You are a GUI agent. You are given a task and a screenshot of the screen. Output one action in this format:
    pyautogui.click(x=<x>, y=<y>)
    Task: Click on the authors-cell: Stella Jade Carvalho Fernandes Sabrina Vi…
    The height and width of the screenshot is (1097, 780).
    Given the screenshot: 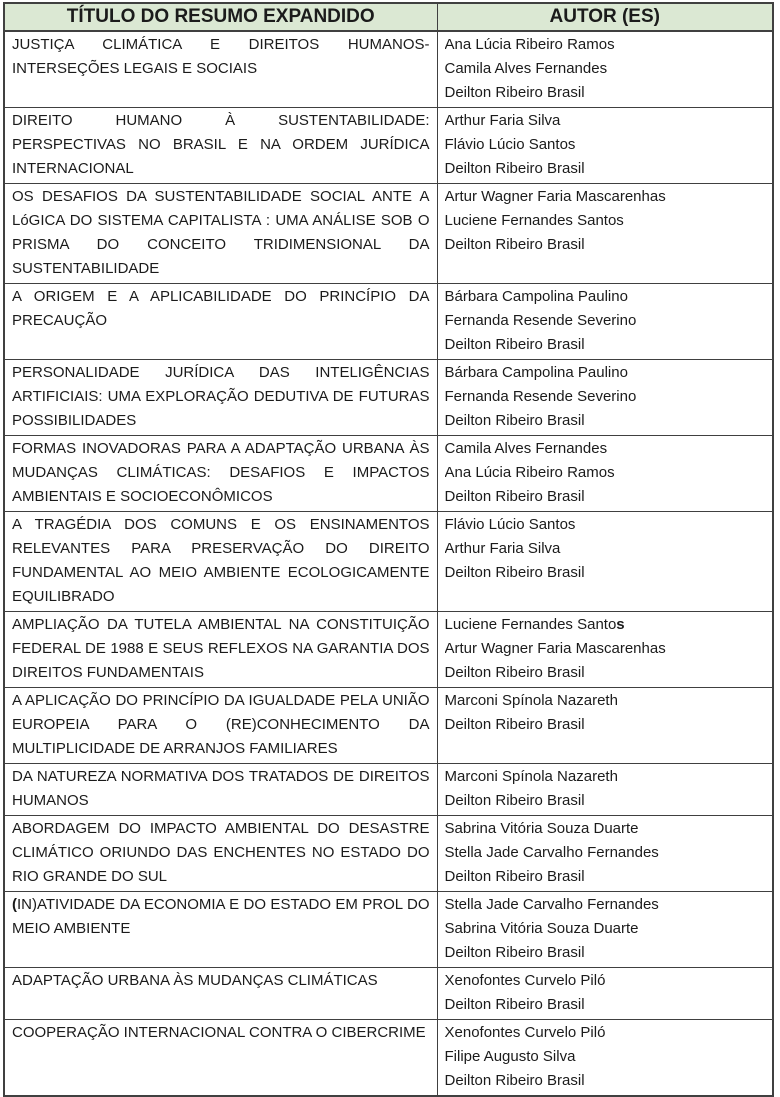 What is the action you would take?
    pyautogui.click(x=605, y=929)
    